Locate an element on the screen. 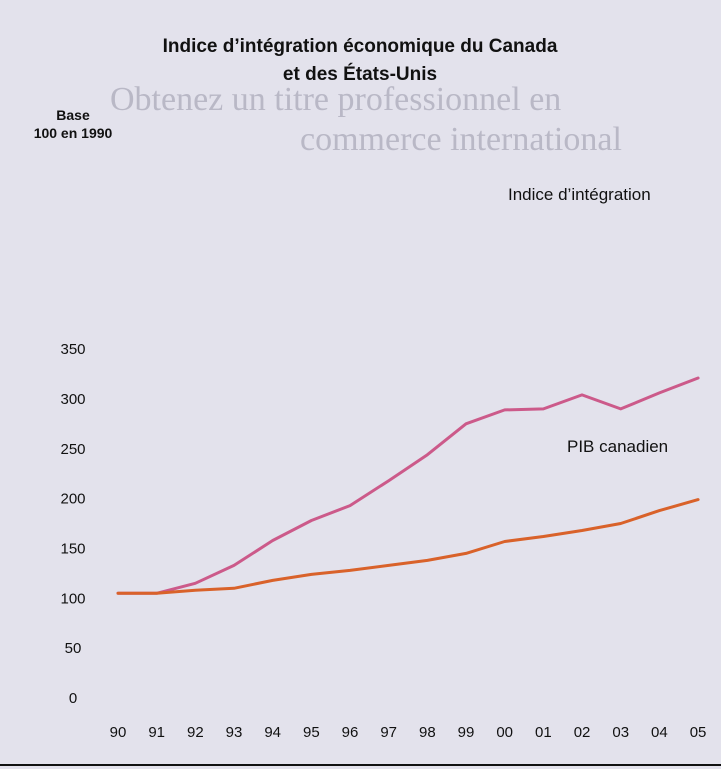 The height and width of the screenshot is (769, 721). x-tick-label: 01 is located at coordinates (543, 732).